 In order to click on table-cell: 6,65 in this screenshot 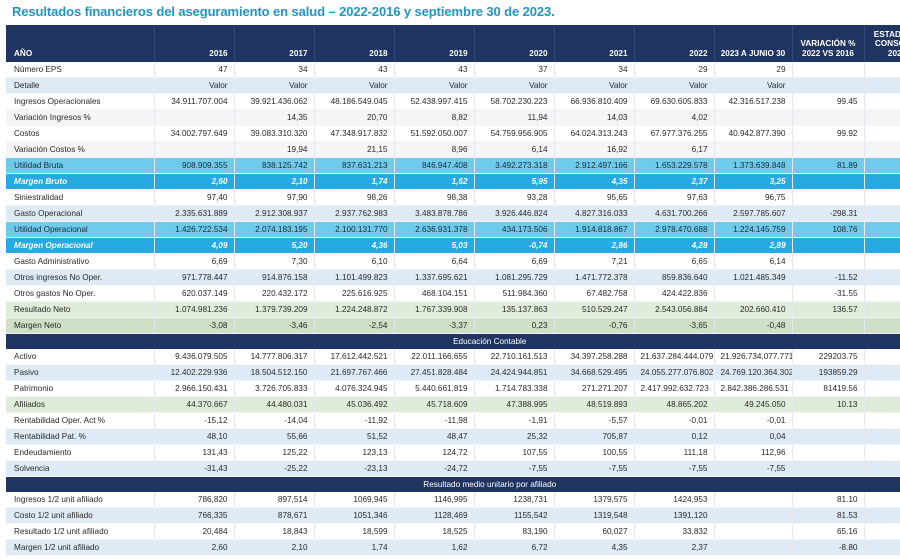, I will do `click(674, 261)`.